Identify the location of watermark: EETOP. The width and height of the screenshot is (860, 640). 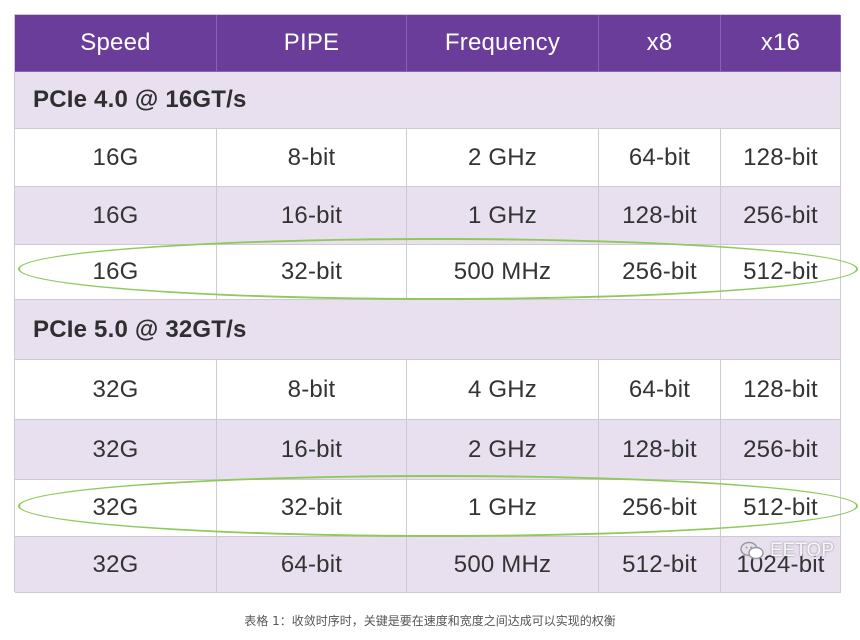
(787, 551).